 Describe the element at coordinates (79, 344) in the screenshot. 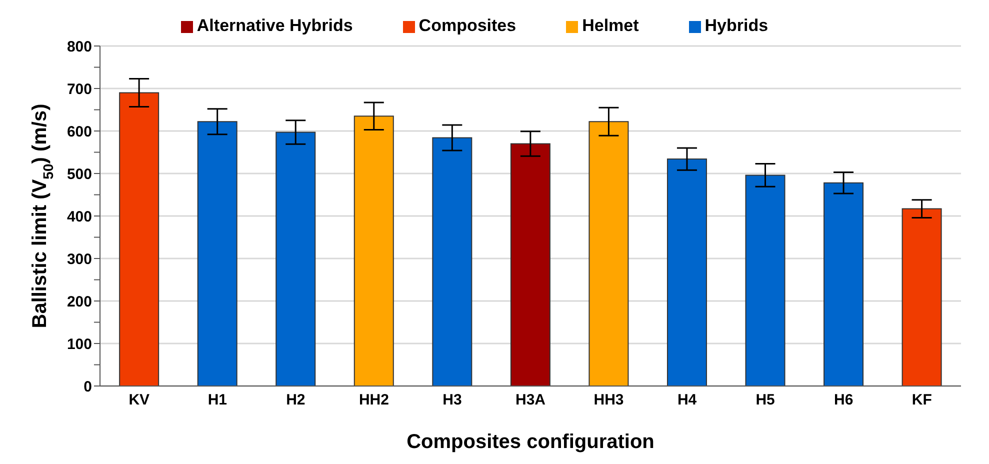

I see `y-tick-label: 100` at that location.